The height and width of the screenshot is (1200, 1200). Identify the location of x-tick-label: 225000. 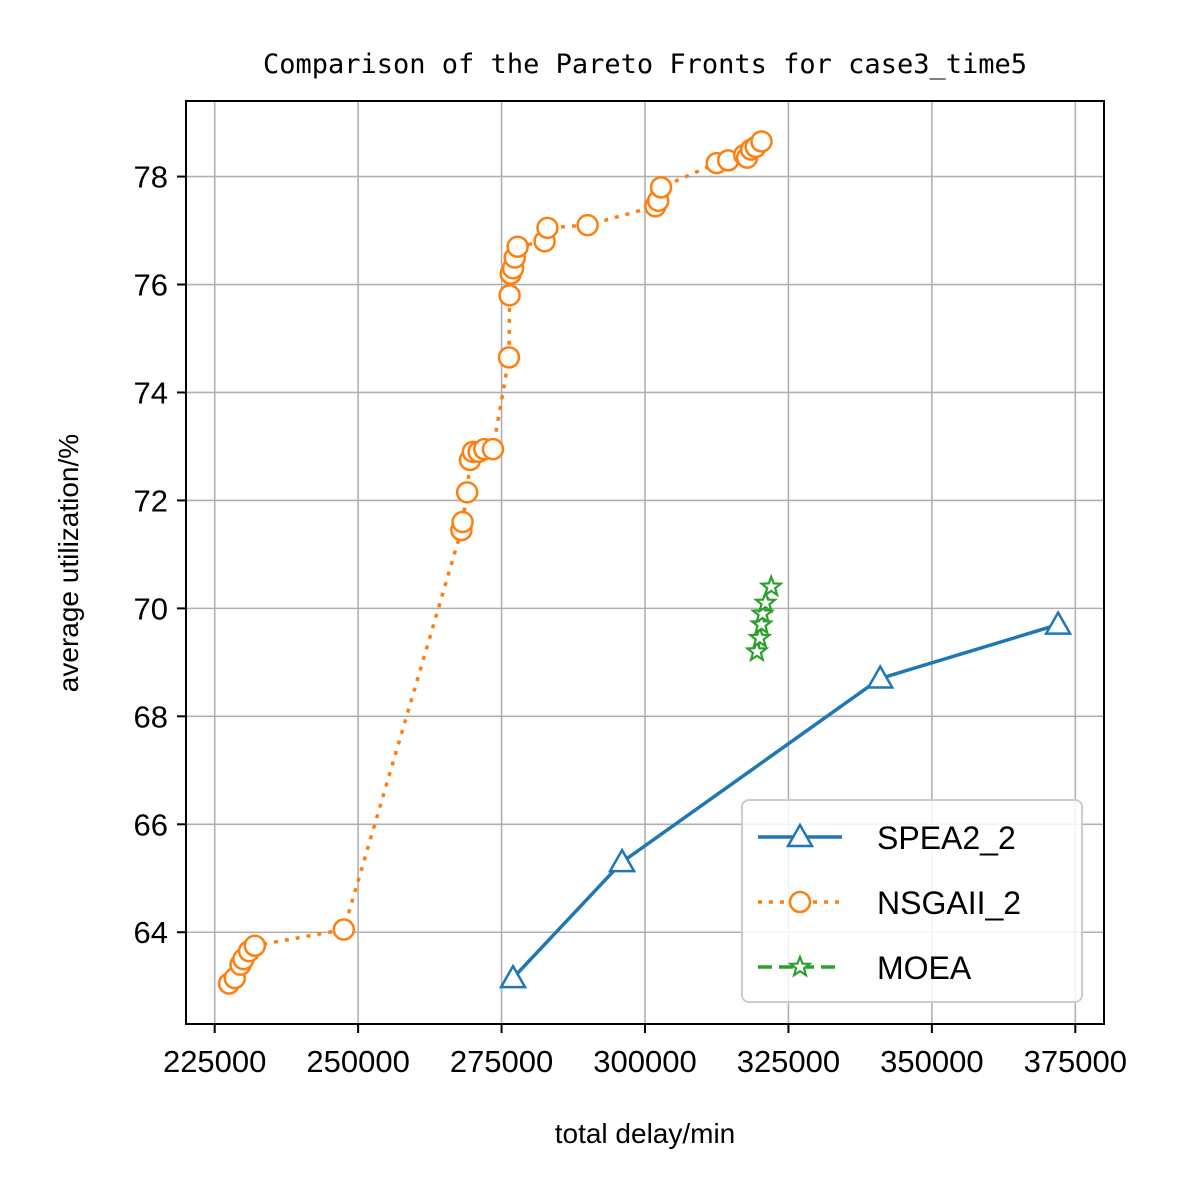
(214, 1061).